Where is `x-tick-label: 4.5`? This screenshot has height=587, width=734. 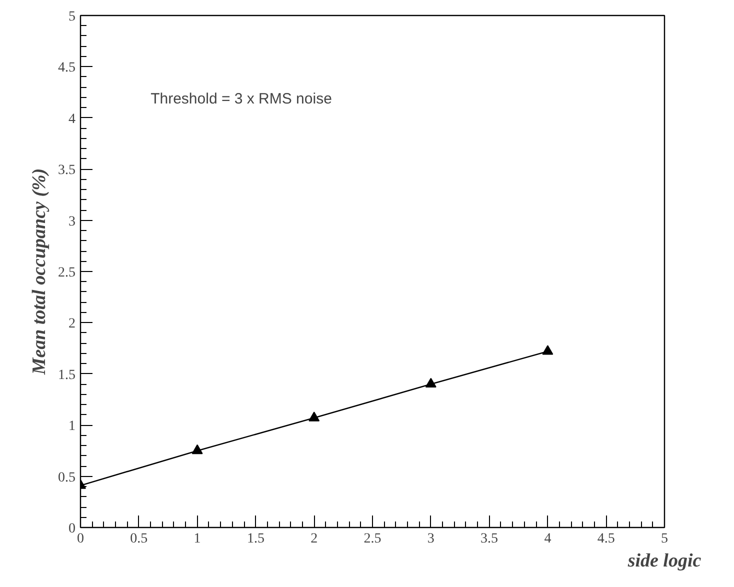
x-tick-label: 4.5 is located at coordinates (606, 539).